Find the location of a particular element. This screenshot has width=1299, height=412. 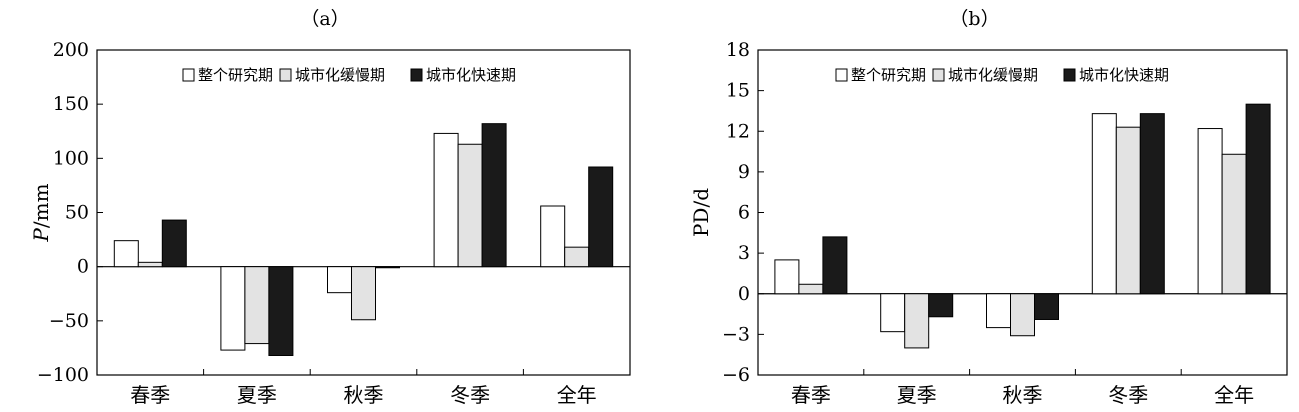

bar-b-s2-c2 is located at coordinates (1046, 306).